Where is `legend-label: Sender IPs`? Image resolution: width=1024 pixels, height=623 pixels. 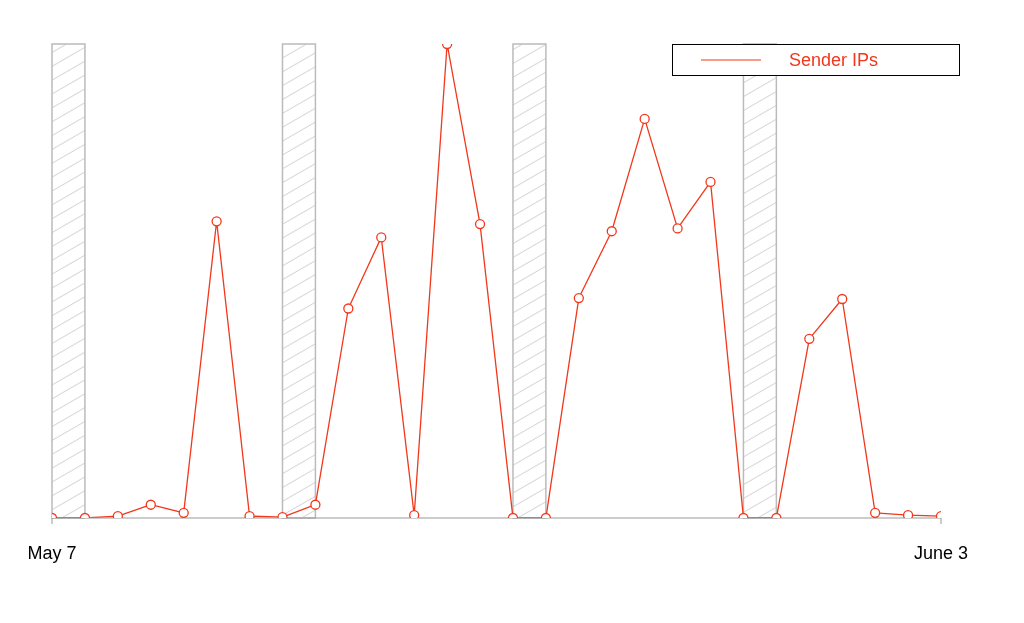
legend-label: Sender IPs is located at coordinates (834, 60).